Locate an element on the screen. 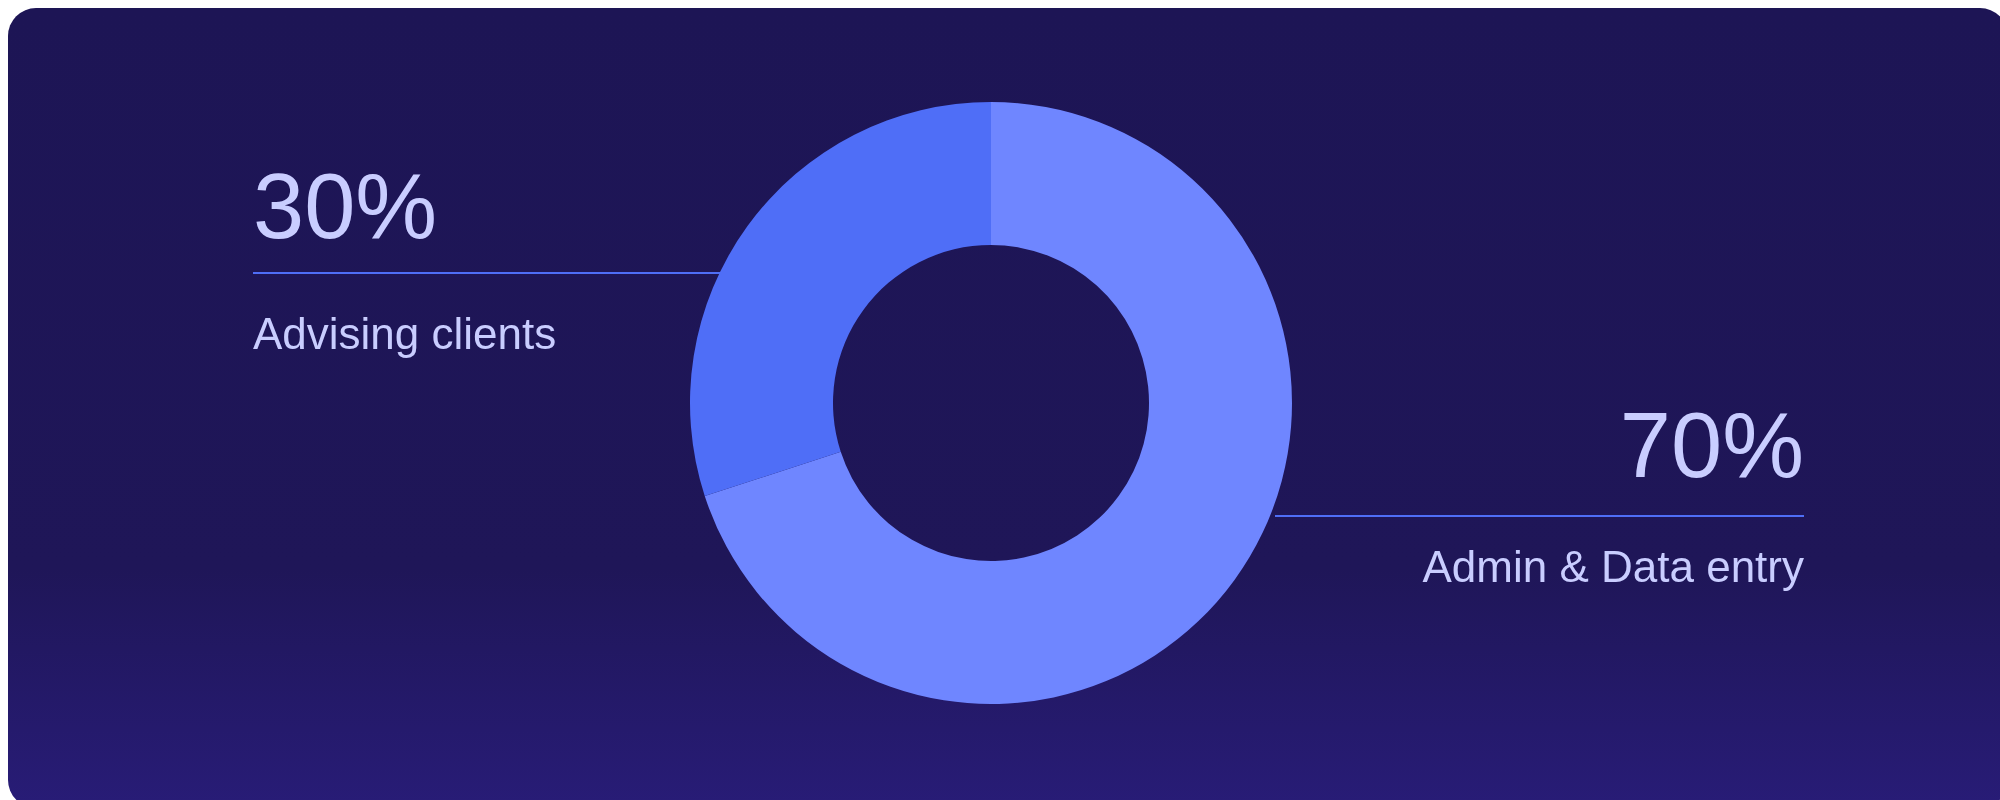 The height and width of the screenshot is (800, 2000). data-label: 30% is located at coordinates (345, 206).